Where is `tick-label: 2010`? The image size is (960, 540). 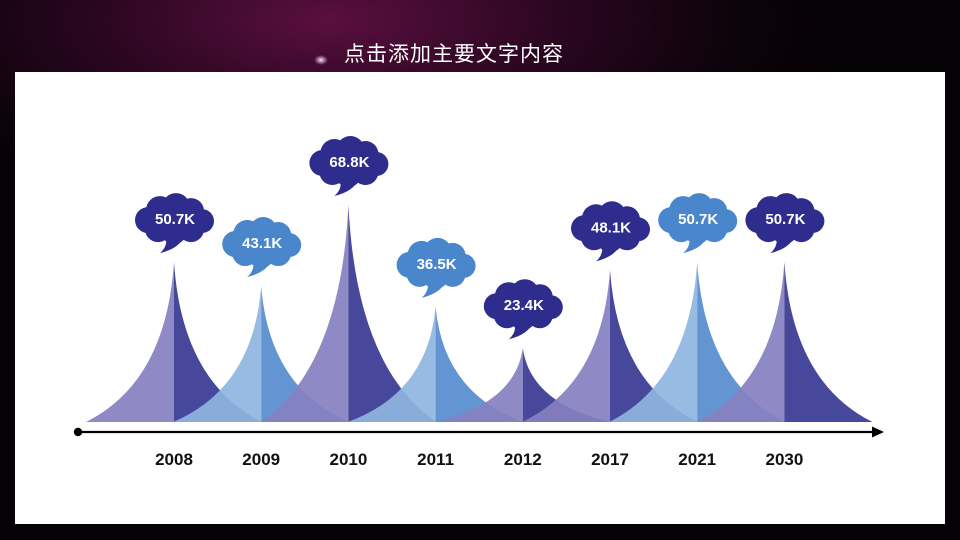
tick-label: 2010 is located at coordinates (348, 459).